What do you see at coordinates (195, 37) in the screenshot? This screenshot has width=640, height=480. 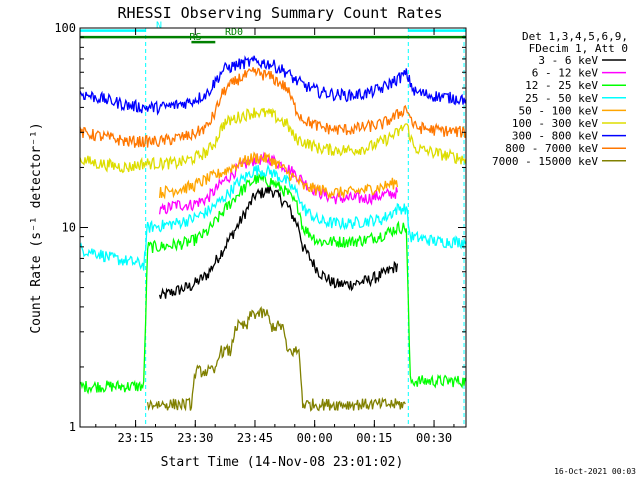 I see `flag-label-3: RS` at bounding box center [195, 37].